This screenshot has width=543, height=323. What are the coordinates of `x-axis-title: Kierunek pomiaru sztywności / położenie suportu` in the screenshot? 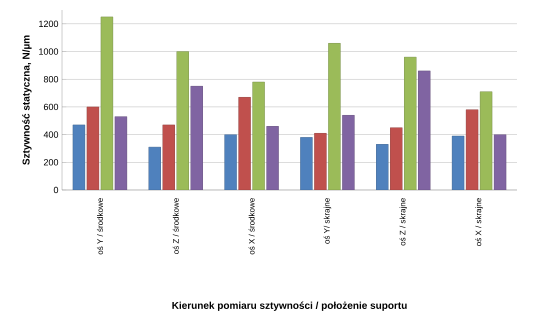 It's located at (289, 306).